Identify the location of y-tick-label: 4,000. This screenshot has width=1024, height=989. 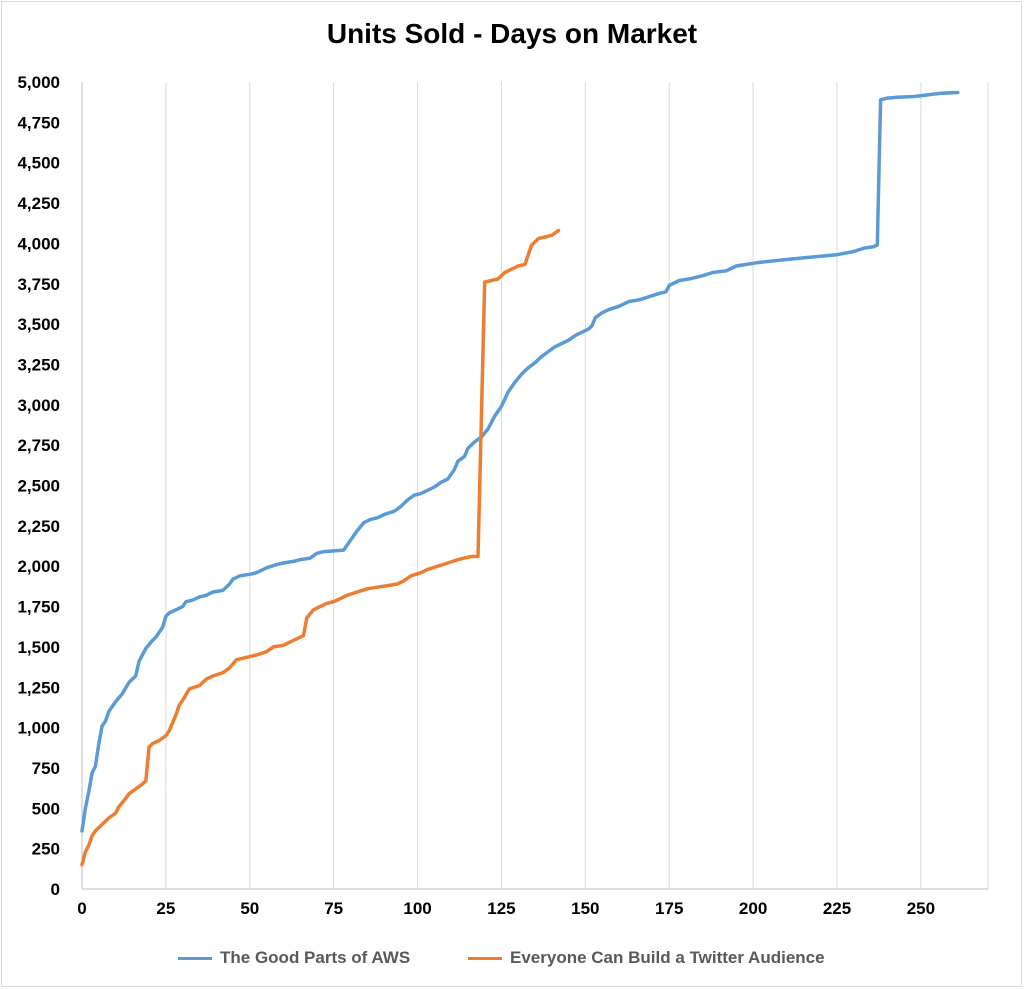
(38, 243).